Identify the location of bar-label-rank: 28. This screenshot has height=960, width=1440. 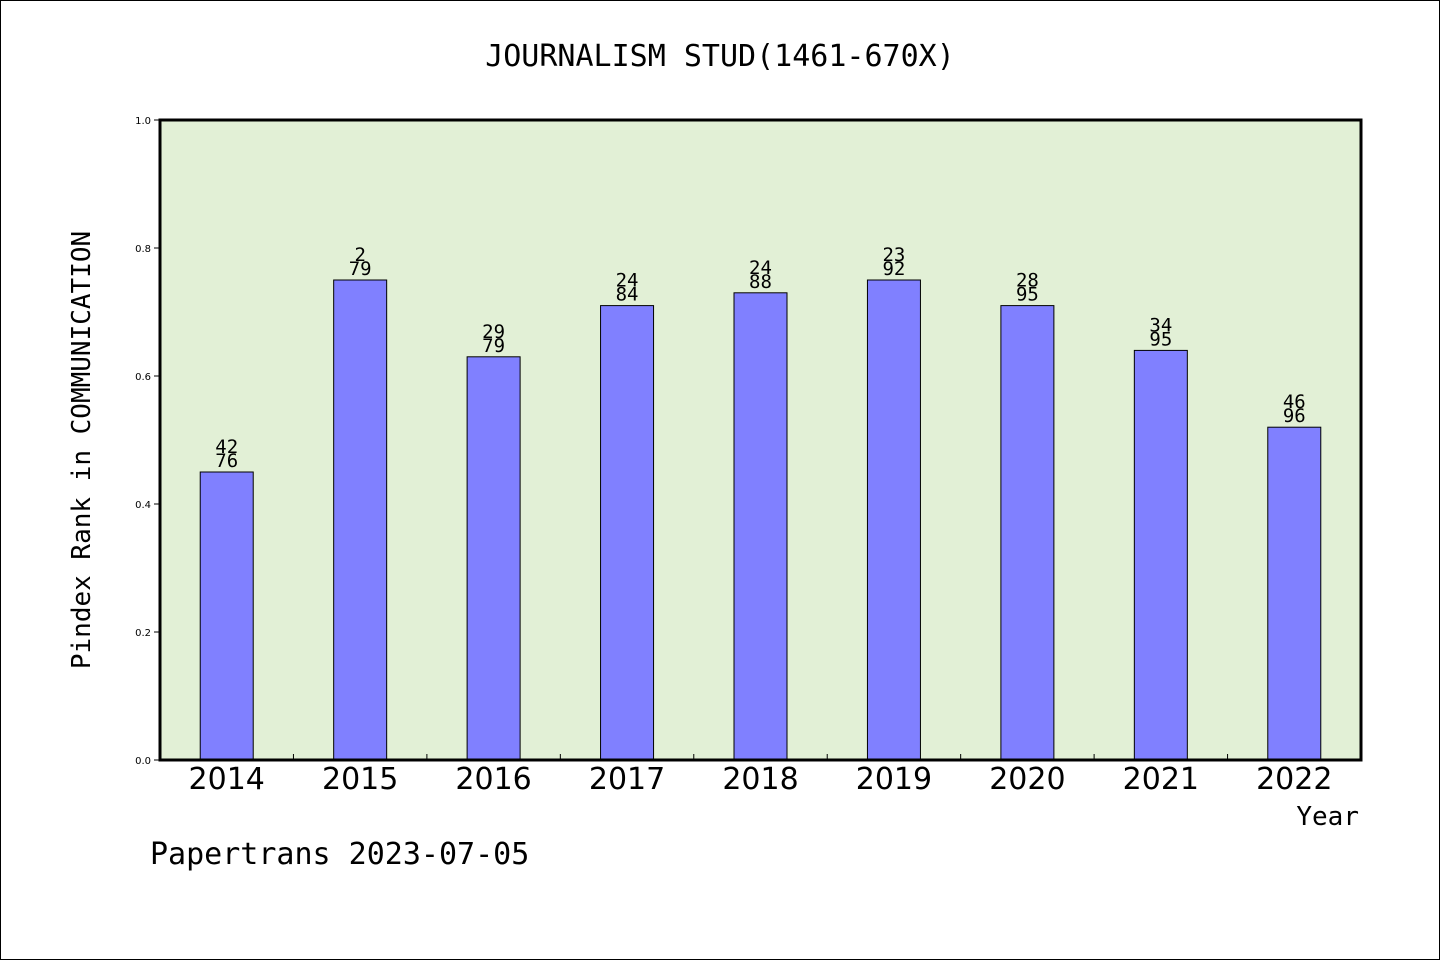
(1027, 281).